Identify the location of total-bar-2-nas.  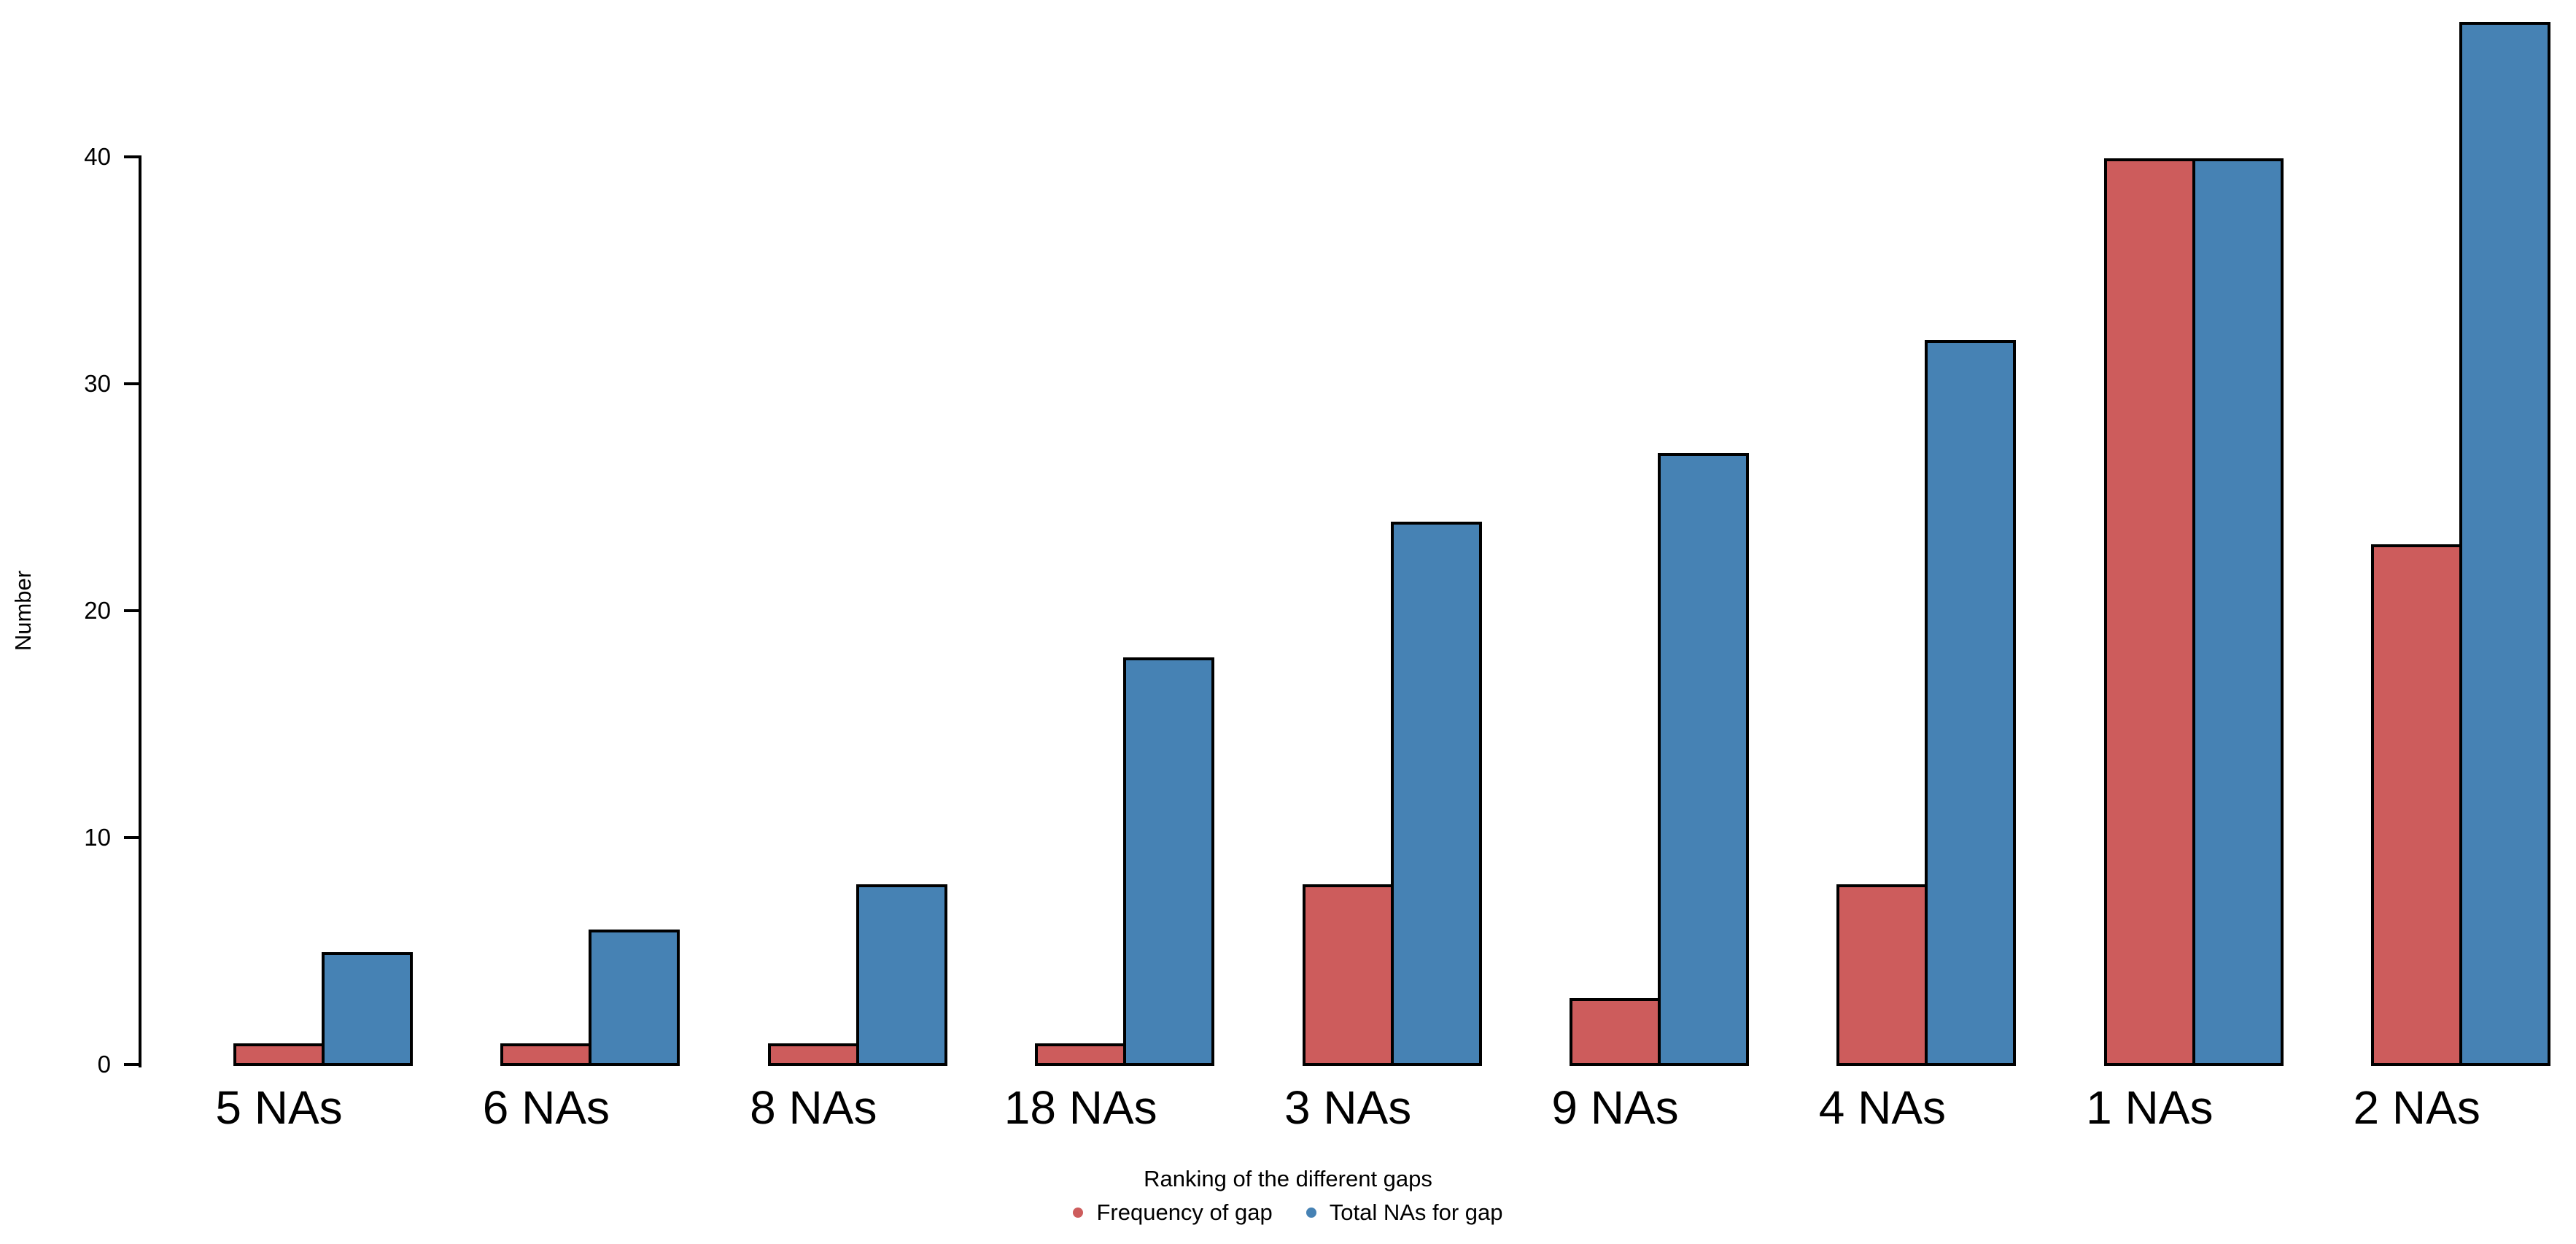
(2505, 544).